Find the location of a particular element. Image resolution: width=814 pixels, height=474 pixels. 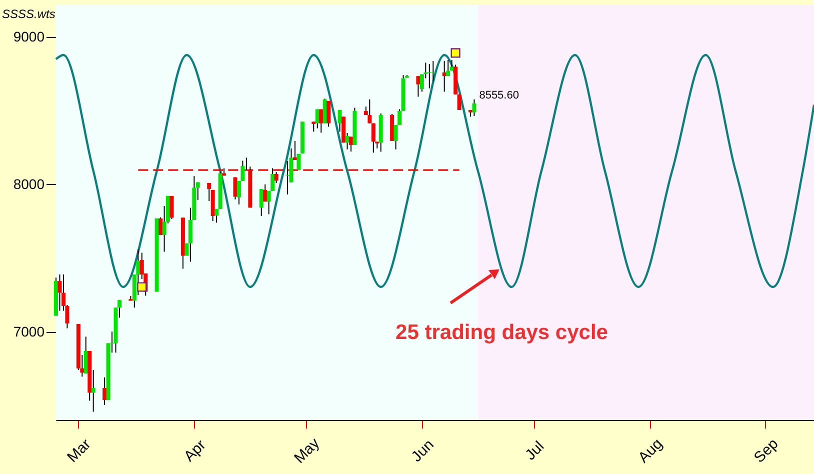

y-tick-label: 8000 is located at coordinates (29, 184).